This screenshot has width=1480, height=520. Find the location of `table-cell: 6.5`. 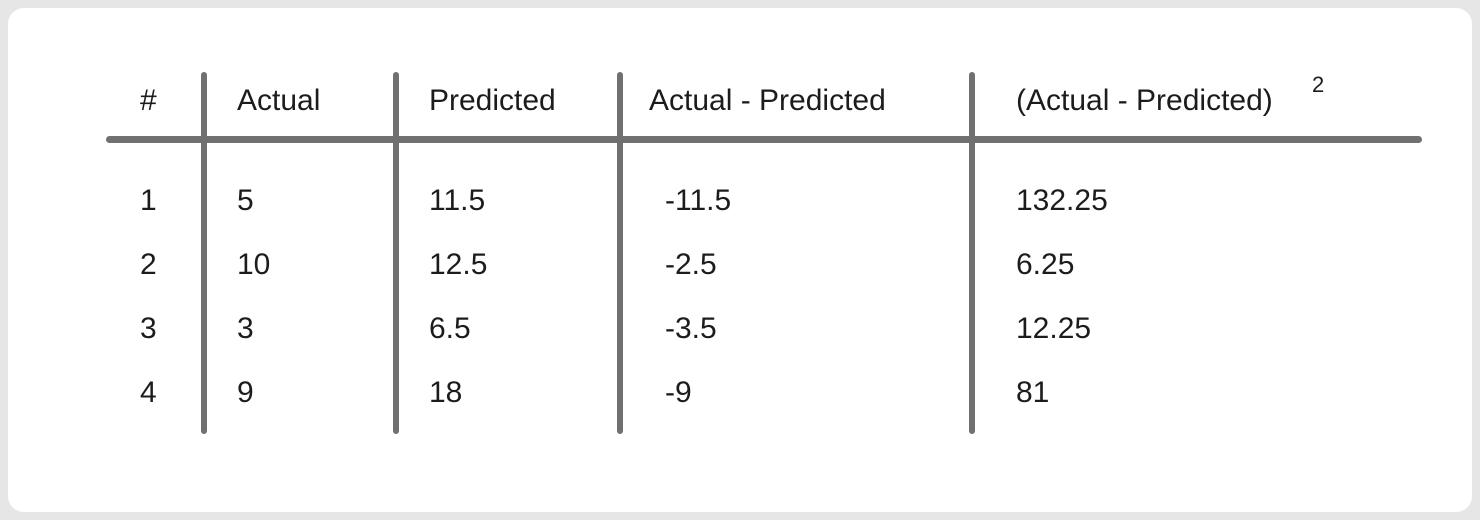

table-cell: 6.5 is located at coordinates (450, 328).